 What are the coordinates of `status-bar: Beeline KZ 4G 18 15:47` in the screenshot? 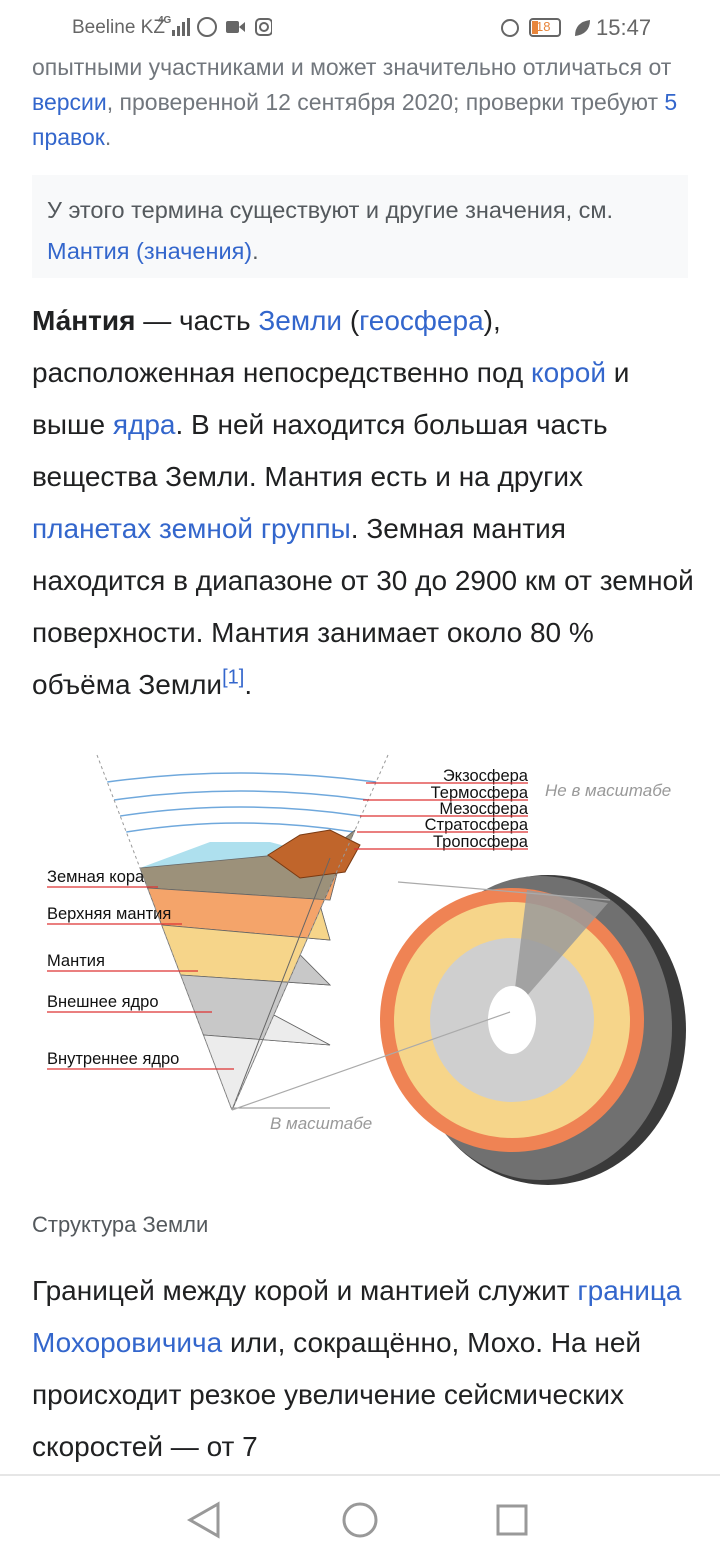 It's located at (360, 27).